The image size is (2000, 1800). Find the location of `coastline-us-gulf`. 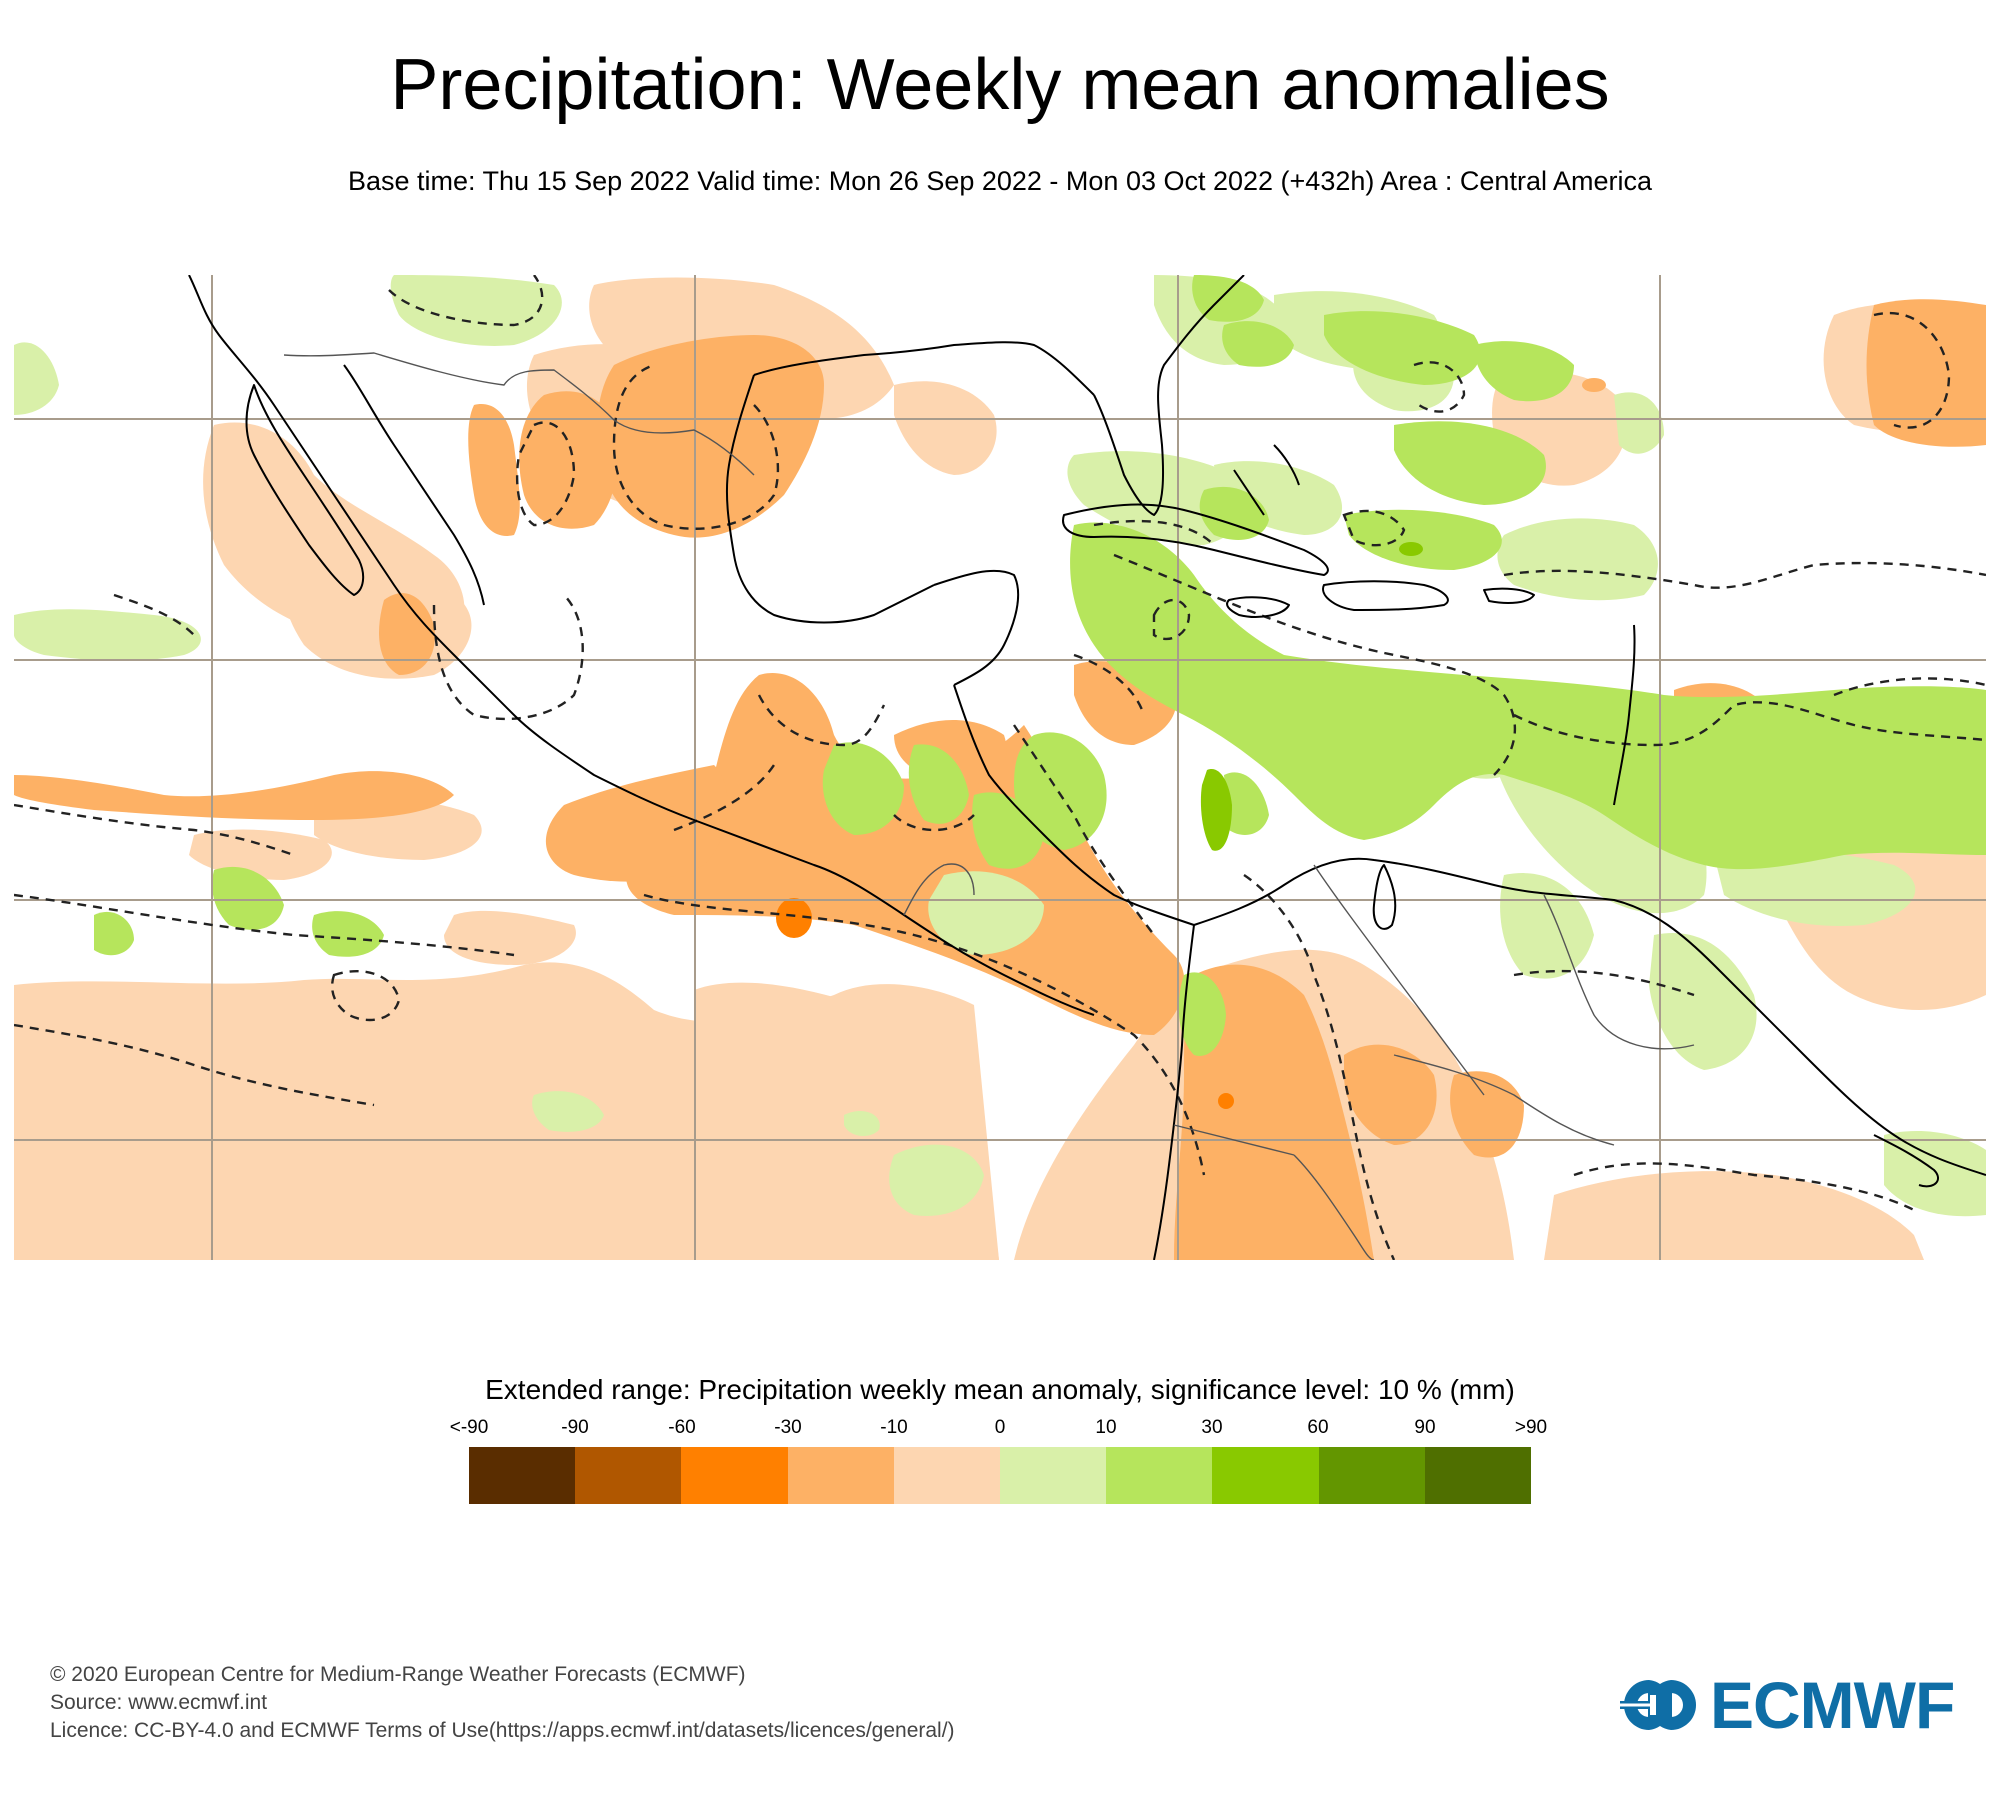

coastline-us-gulf is located at coordinates (924, 368).